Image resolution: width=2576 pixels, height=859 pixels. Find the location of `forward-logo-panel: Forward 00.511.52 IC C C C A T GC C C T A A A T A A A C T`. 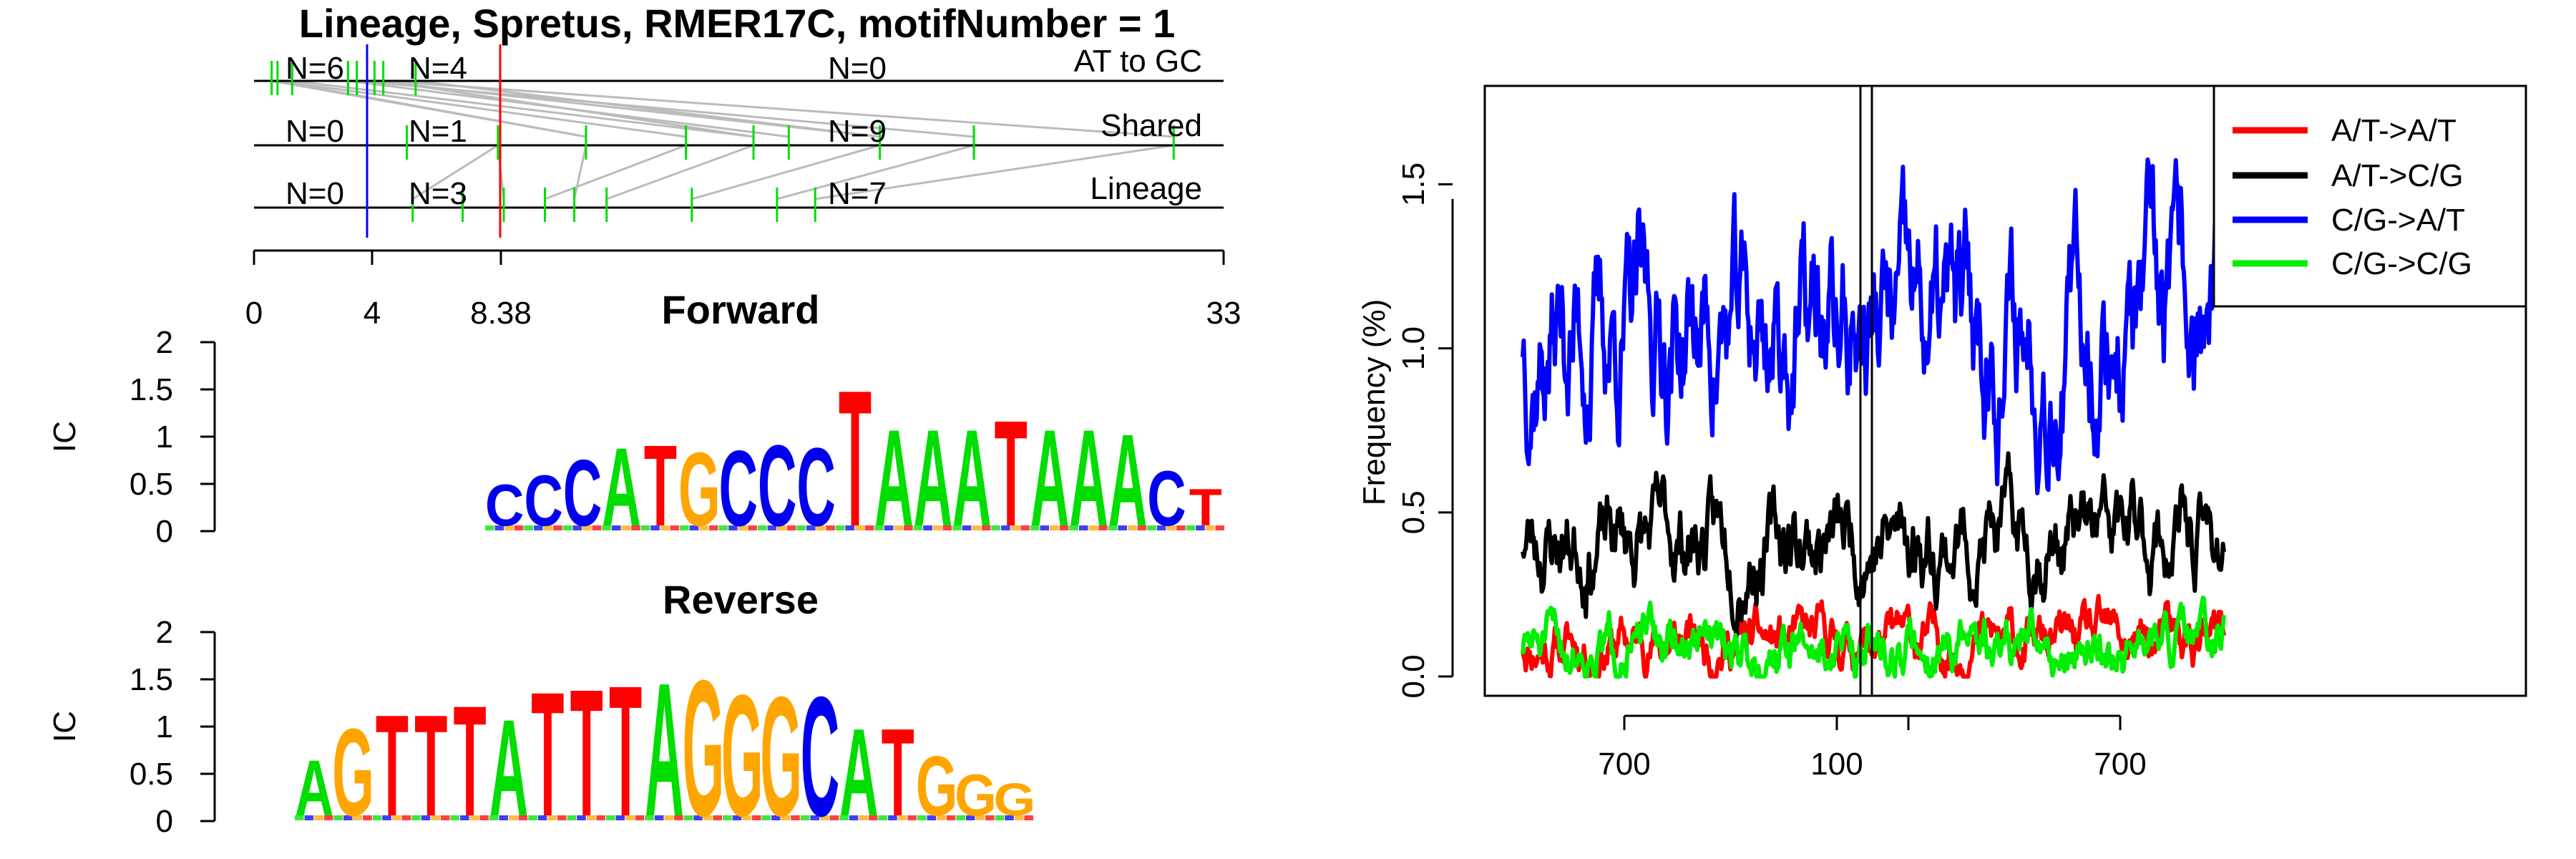

forward-logo-panel: Forward 00.511.52 IC C C C A T GC C C T A A A T A A A C T is located at coordinates (635, 427).